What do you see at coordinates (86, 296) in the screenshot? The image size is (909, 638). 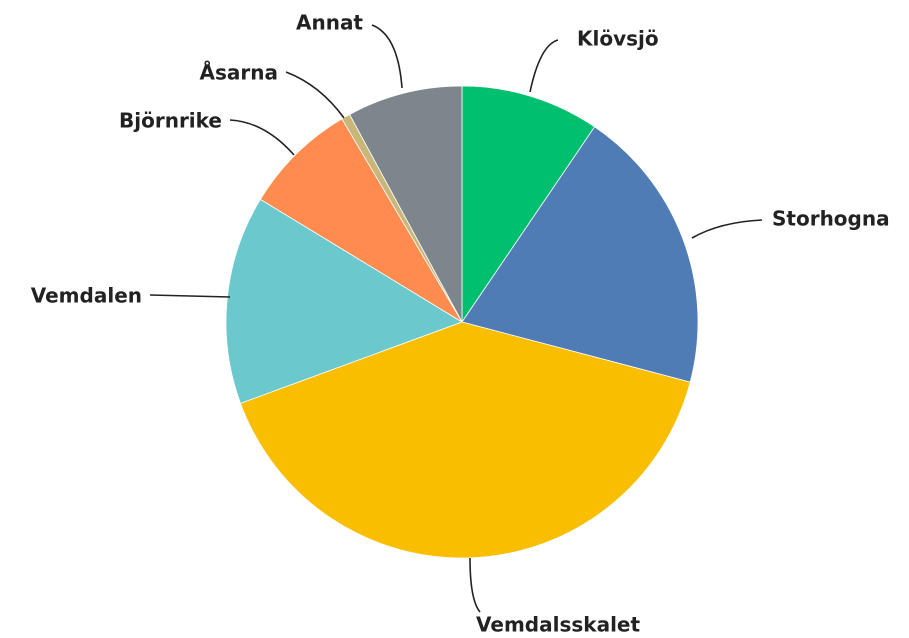 I see `slice-label: Vemdalen` at bounding box center [86, 296].